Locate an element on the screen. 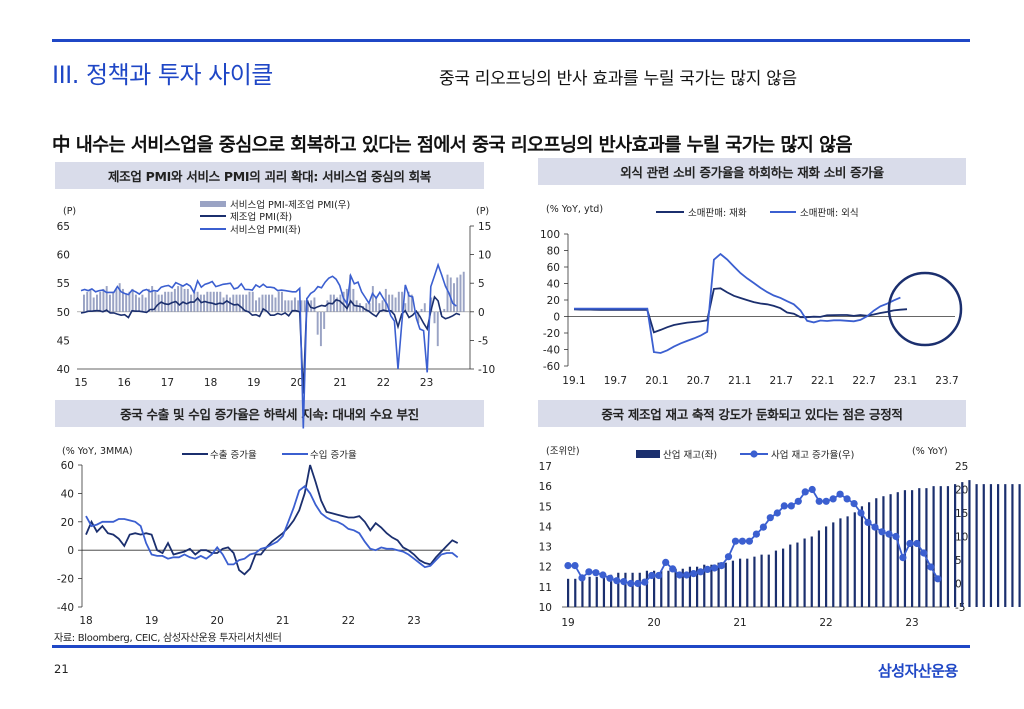 This screenshot has width=1024, height=709. retail-xtick: 22.1 is located at coordinates (822, 381).